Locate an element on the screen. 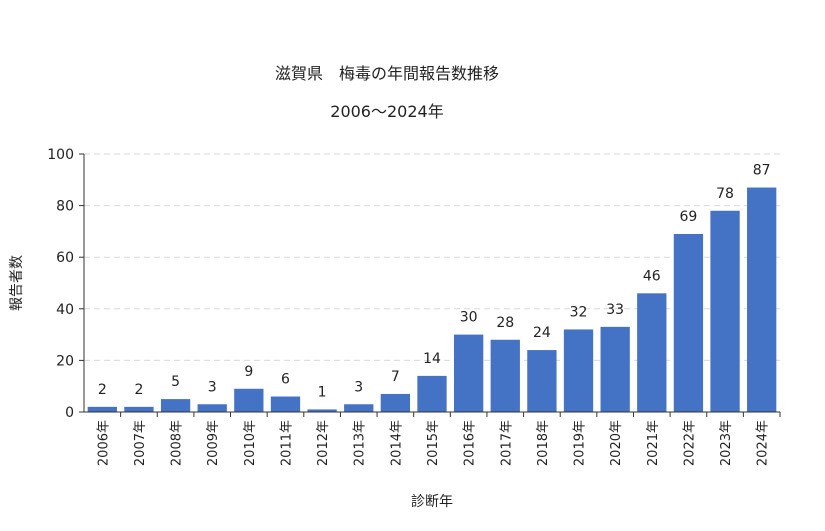  data-label: 28 is located at coordinates (505, 323).